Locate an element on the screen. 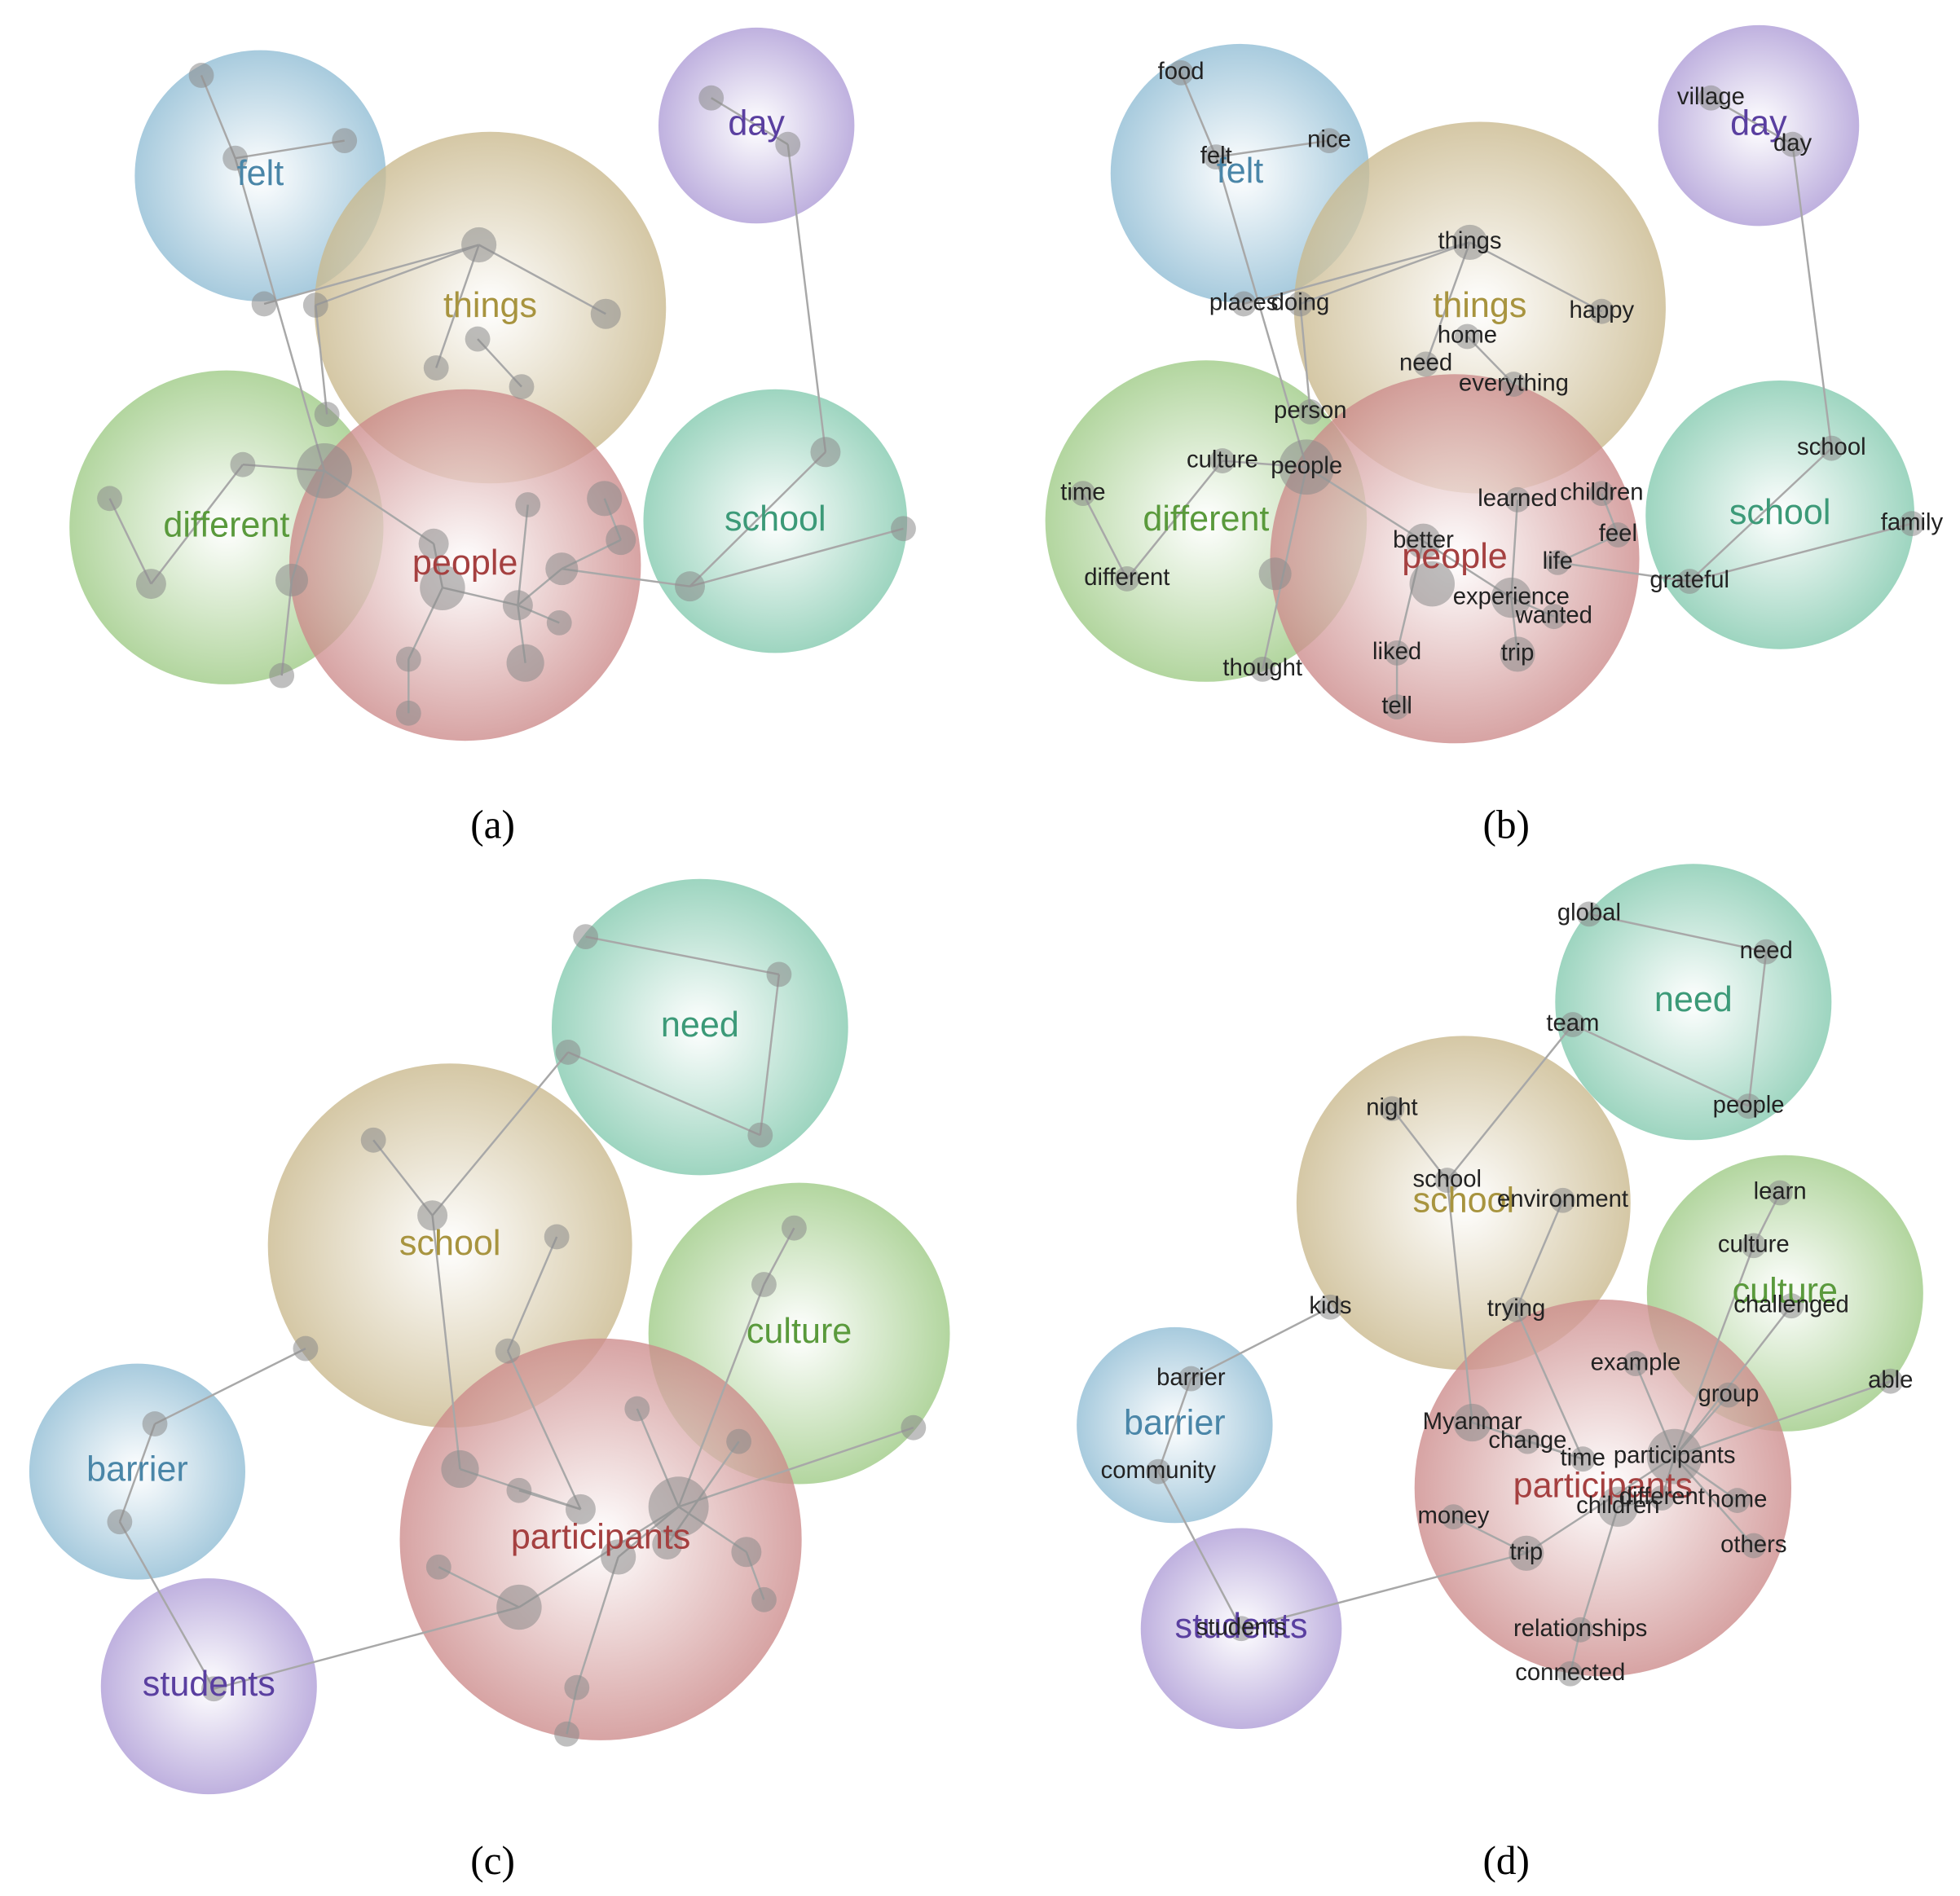  concept-label: thought is located at coordinates (1262, 667).